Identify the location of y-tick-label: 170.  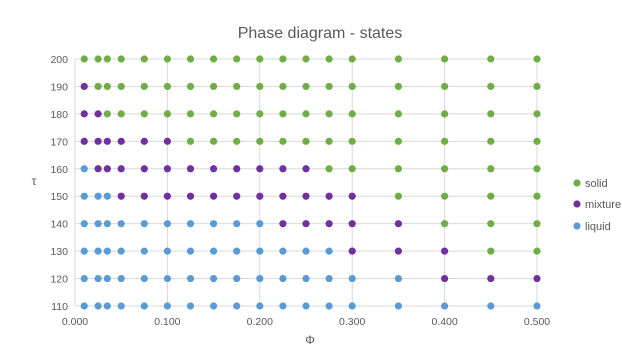
(59, 142).